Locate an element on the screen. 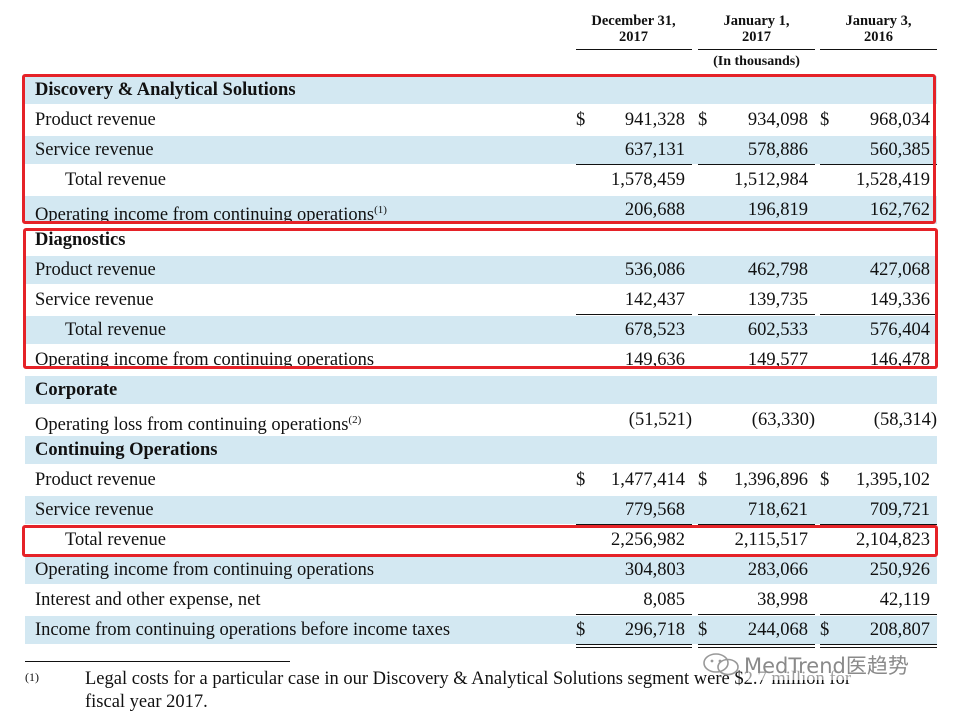 The width and height of the screenshot is (968, 713). value: 718,621 is located at coordinates (777, 510).